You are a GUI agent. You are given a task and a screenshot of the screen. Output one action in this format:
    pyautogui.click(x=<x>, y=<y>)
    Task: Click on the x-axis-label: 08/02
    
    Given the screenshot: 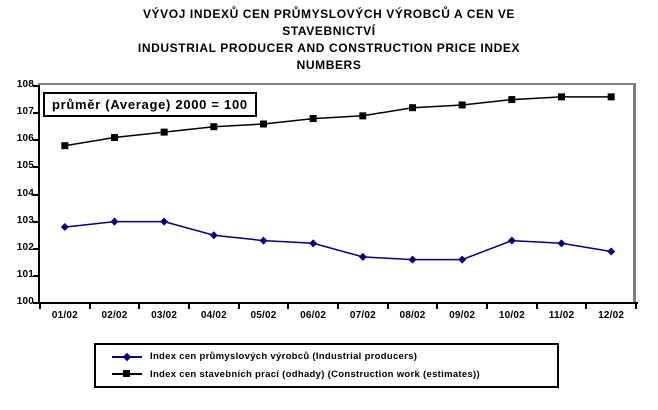 What is the action you would take?
    pyautogui.click(x=412, y=315)
    